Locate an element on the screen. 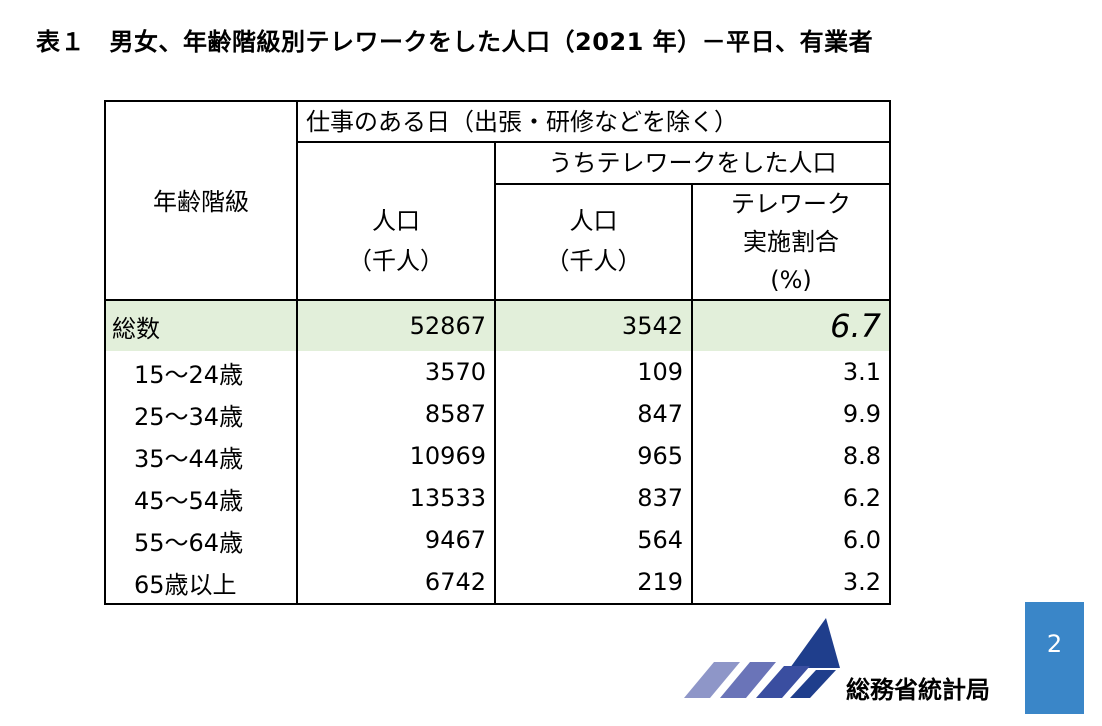 This screenshot has height=726, width=1102. header-text: 仕事のある日（出張・研修などを除く） is located at coordinates (522, 121).